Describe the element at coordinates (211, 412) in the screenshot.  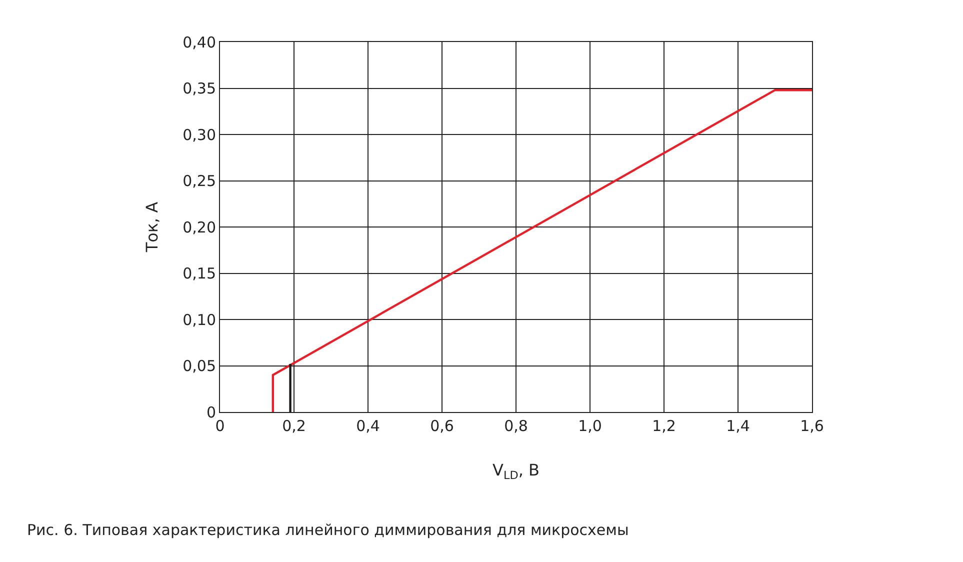
I see `y-tick-label: 0` at that location.